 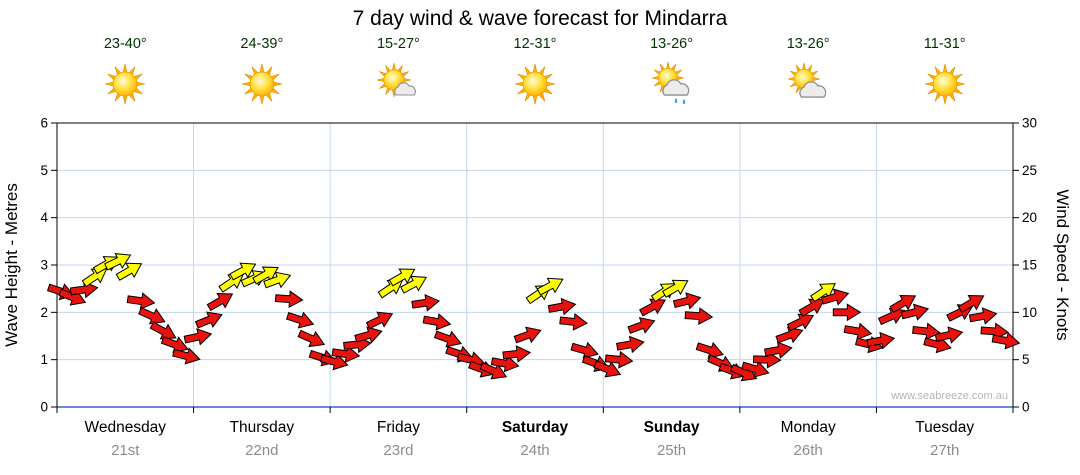 What do you see at coordinates (540, 18) in the screenshot?
I see `chart-title: 7 day wind & wave forecast for Mindarra` at bounding box center [540, 18].